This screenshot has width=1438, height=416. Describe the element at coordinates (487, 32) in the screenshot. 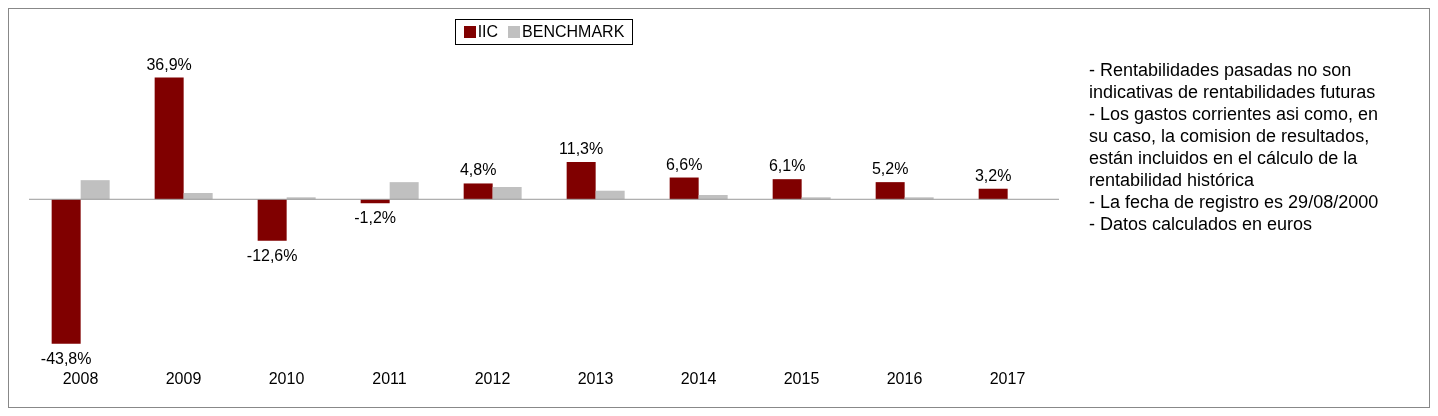

I see `legend-label: IIC` at that location.